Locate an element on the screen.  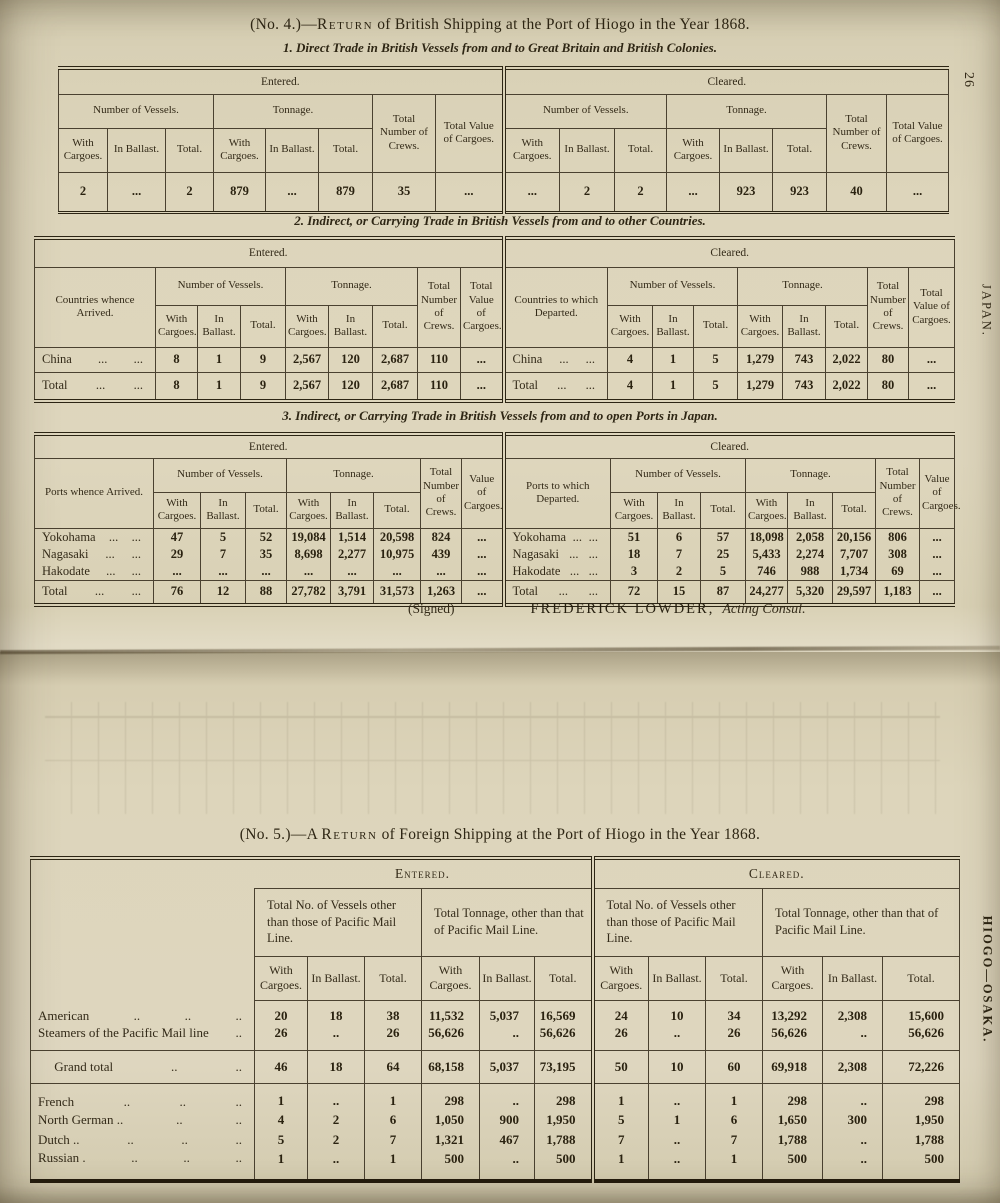
col-header-countries-arrived: Countries whence Arrived. is located at coordinates (95, 307).